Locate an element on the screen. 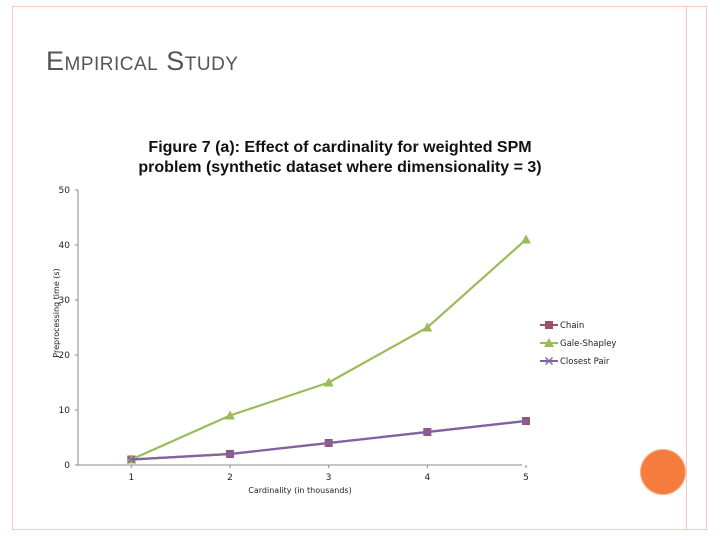  legend-label: Chain is located at coordinates (572, 326).